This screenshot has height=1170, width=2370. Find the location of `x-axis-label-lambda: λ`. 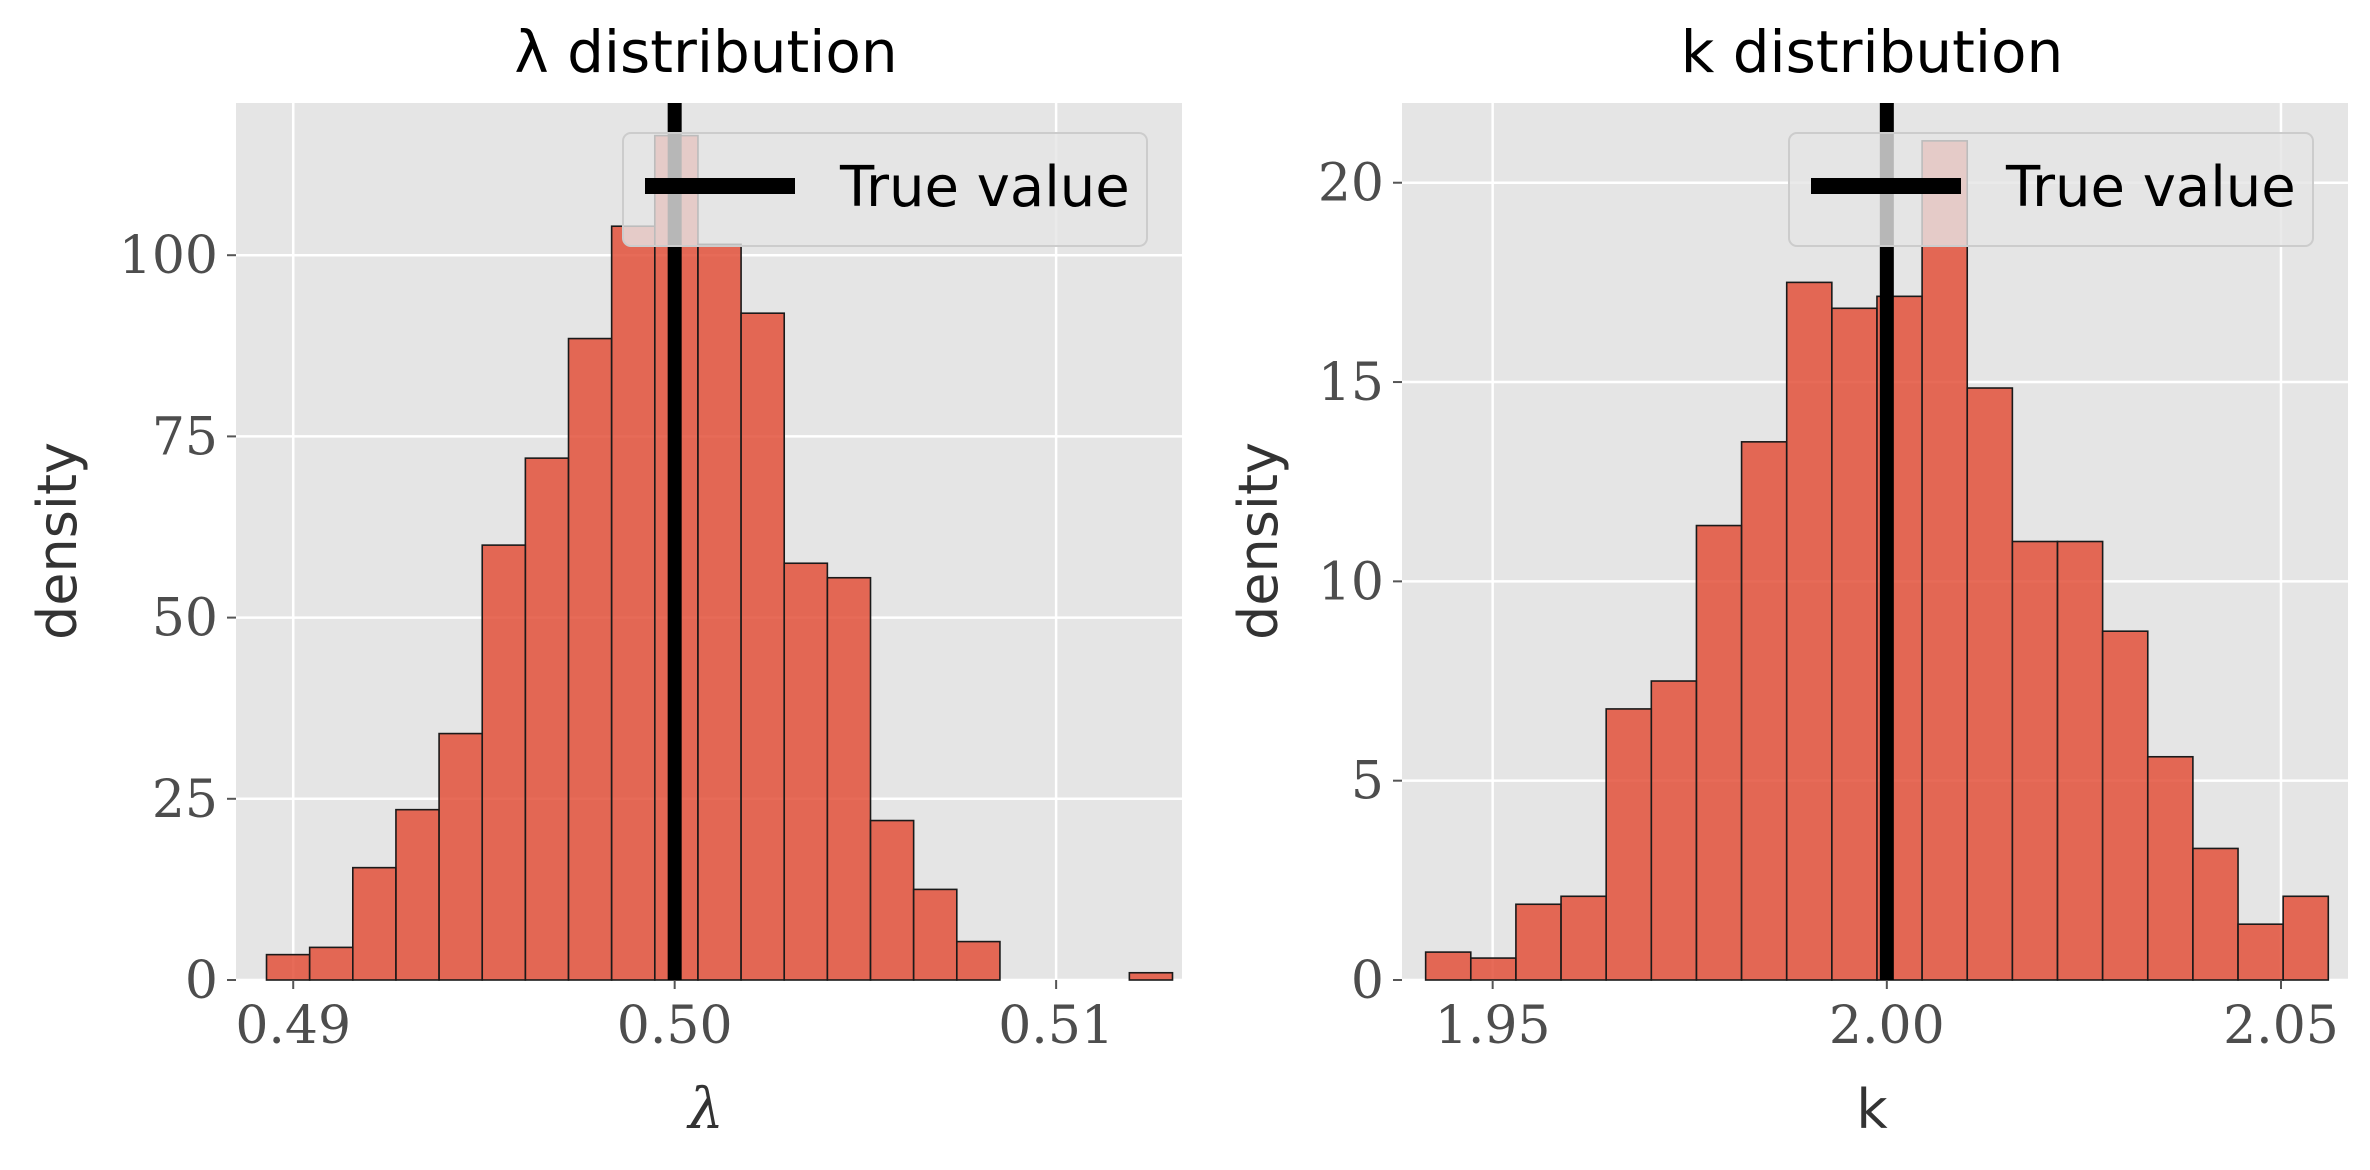

x-axis-label-lambda: λ is located at coordinates (705, 1109).